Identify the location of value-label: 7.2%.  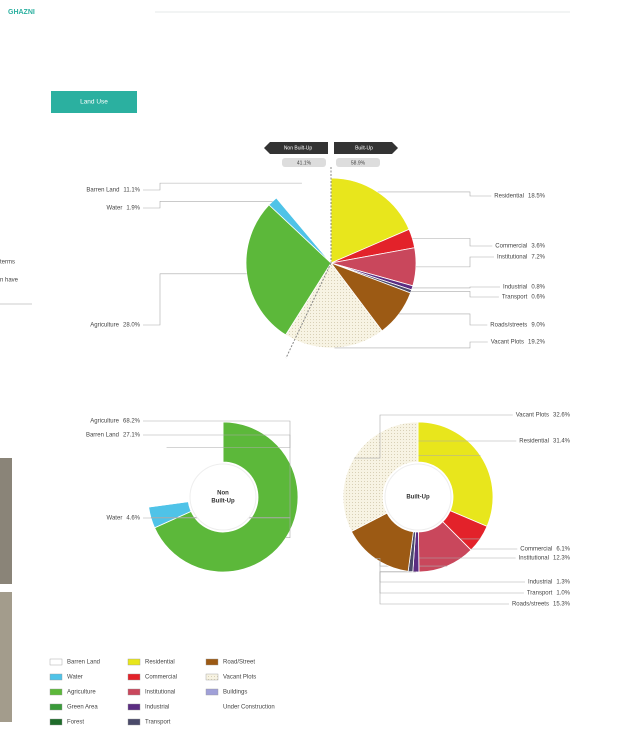
(538, 258).